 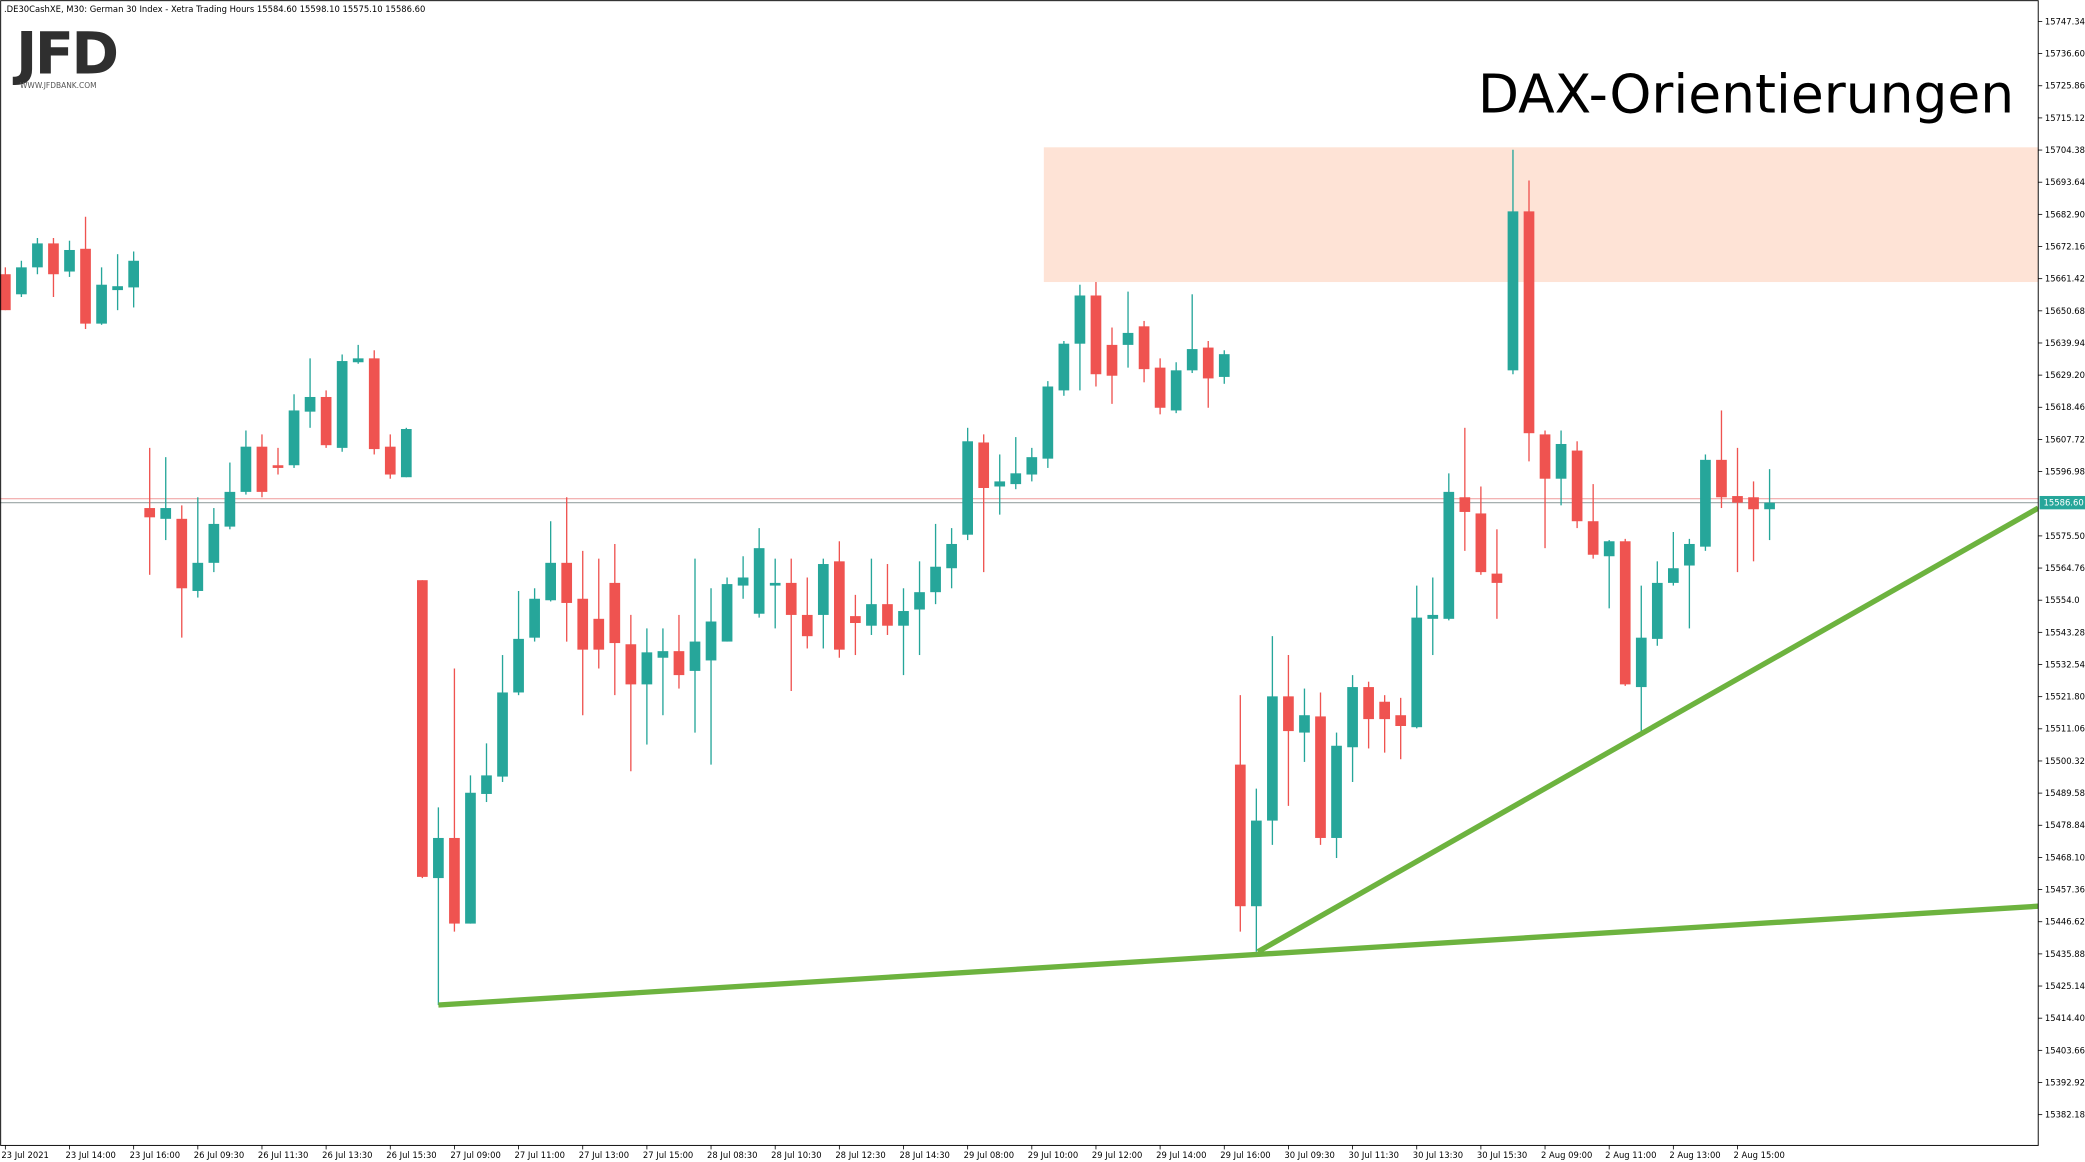 I want to click on resistance-zone, so click(x=1541, y=215).